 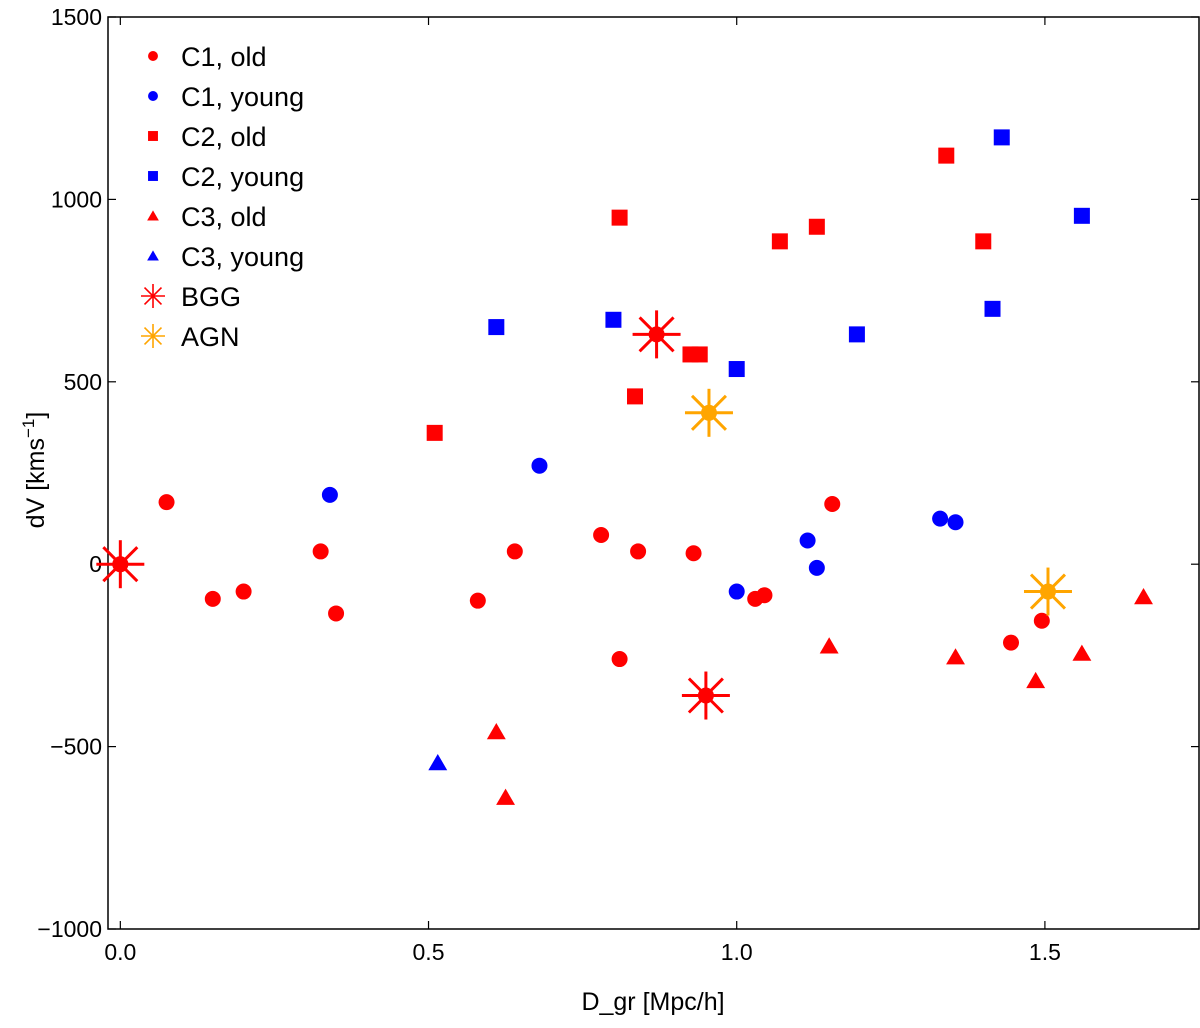 I want to click on legend-marker-c3-young, so click(x=153, y=255).